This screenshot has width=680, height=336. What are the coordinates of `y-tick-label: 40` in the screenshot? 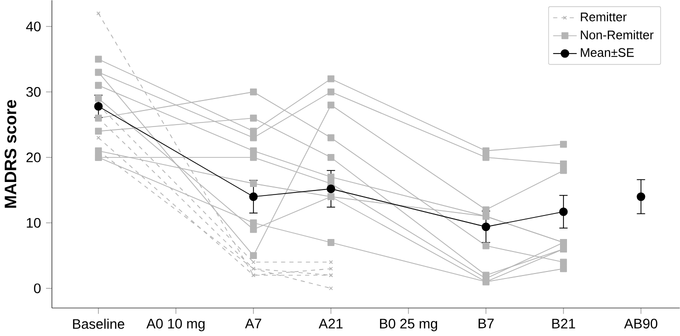 It's located at (33, 27).